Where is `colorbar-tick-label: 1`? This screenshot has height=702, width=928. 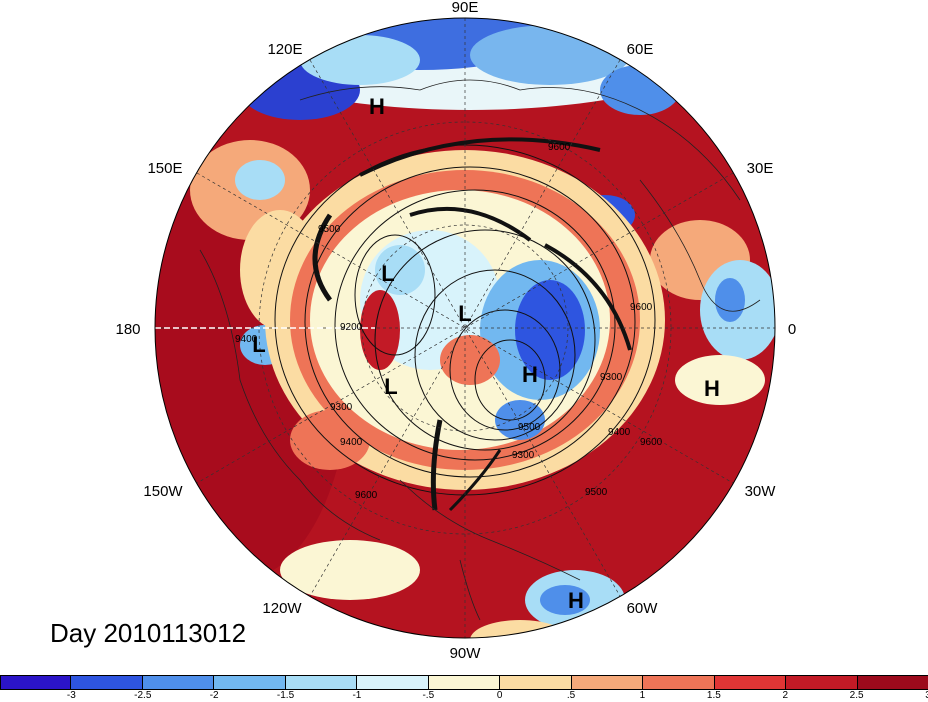 colorbar-tick-label: 1 is located at coordinates (642, 695).